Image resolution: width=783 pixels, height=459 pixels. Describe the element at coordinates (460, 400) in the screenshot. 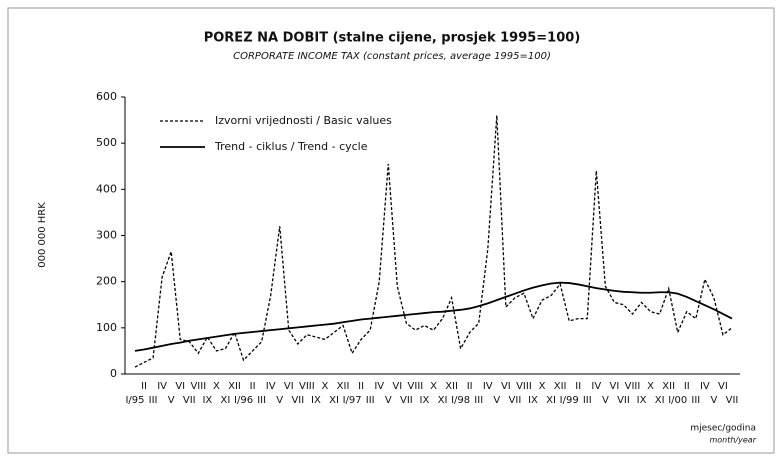

I see `x-tick-label: I/98` at that location.